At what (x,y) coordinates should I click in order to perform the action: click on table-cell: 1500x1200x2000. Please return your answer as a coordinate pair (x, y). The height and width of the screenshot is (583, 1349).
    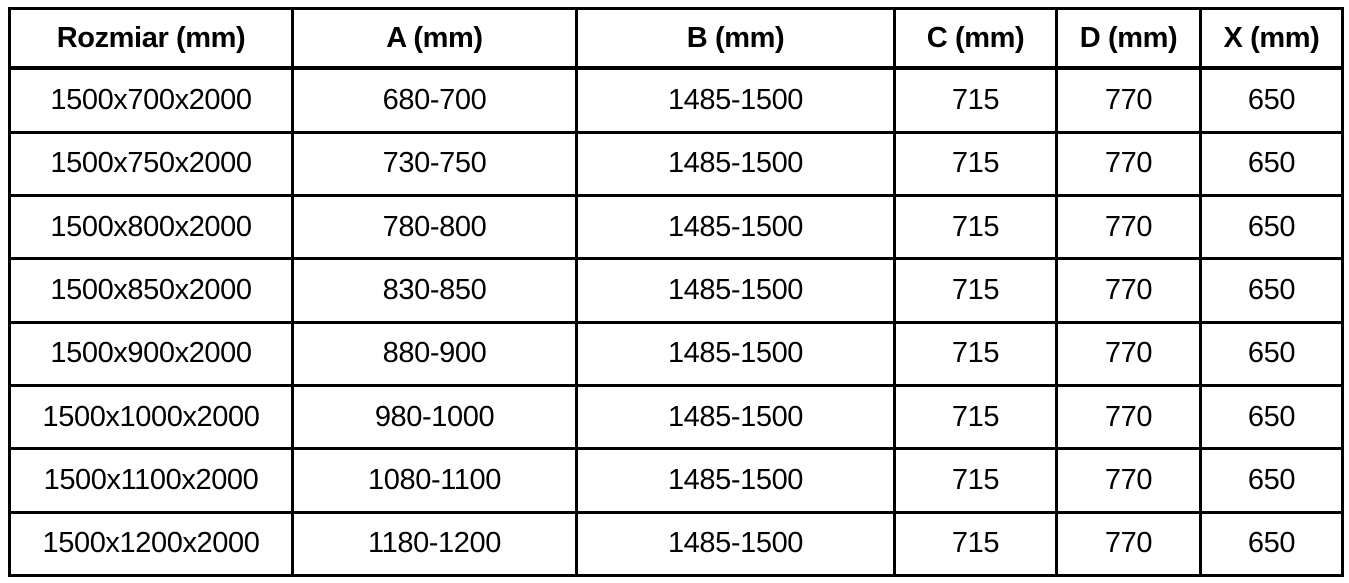
    Looking at the image, I should click on (151, 544).